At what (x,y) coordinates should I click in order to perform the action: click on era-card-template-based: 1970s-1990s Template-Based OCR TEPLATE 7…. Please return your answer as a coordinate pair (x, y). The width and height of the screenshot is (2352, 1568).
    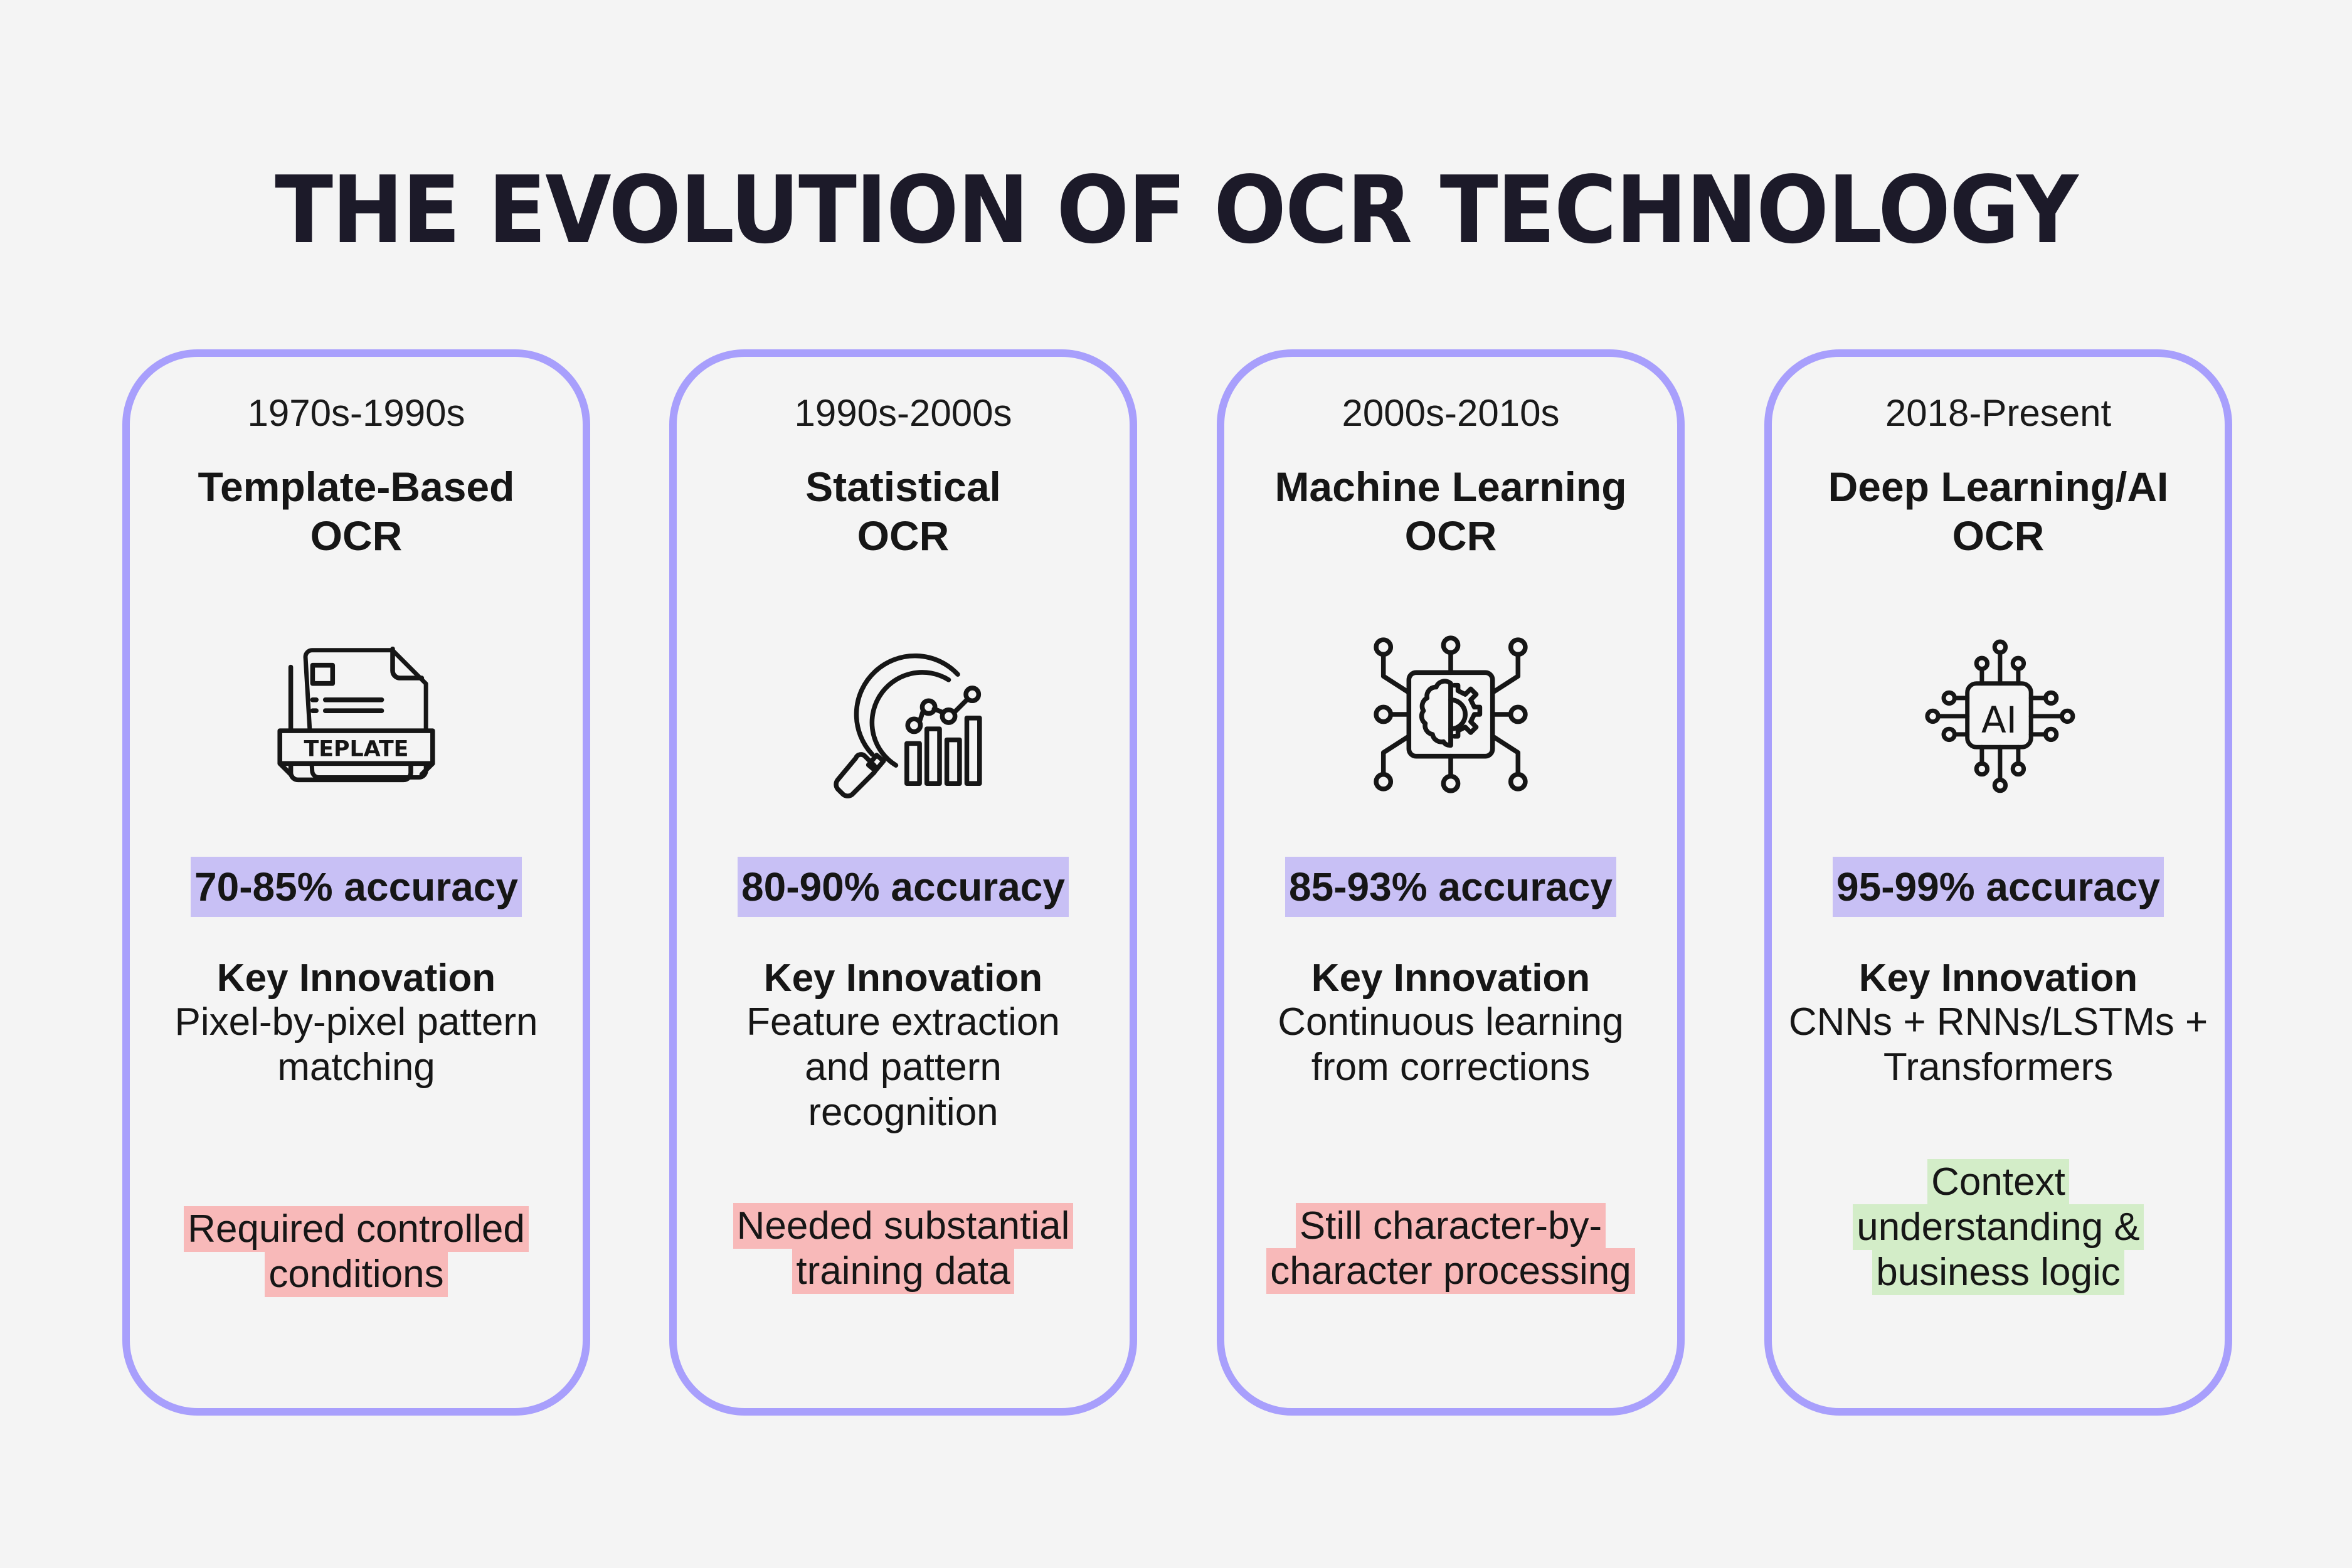
    Looking at the image, I should click on (356, 882).